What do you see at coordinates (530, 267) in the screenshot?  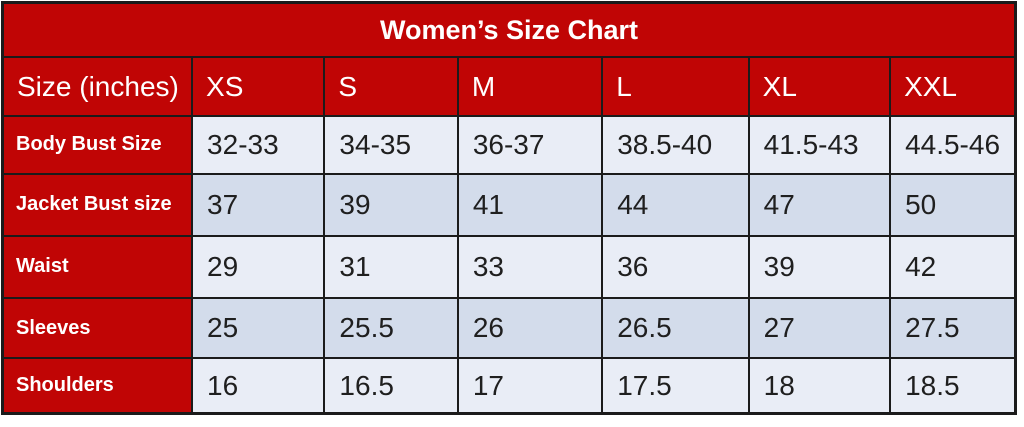 I see `table-cell: 33` at bounding box center [530, 267].